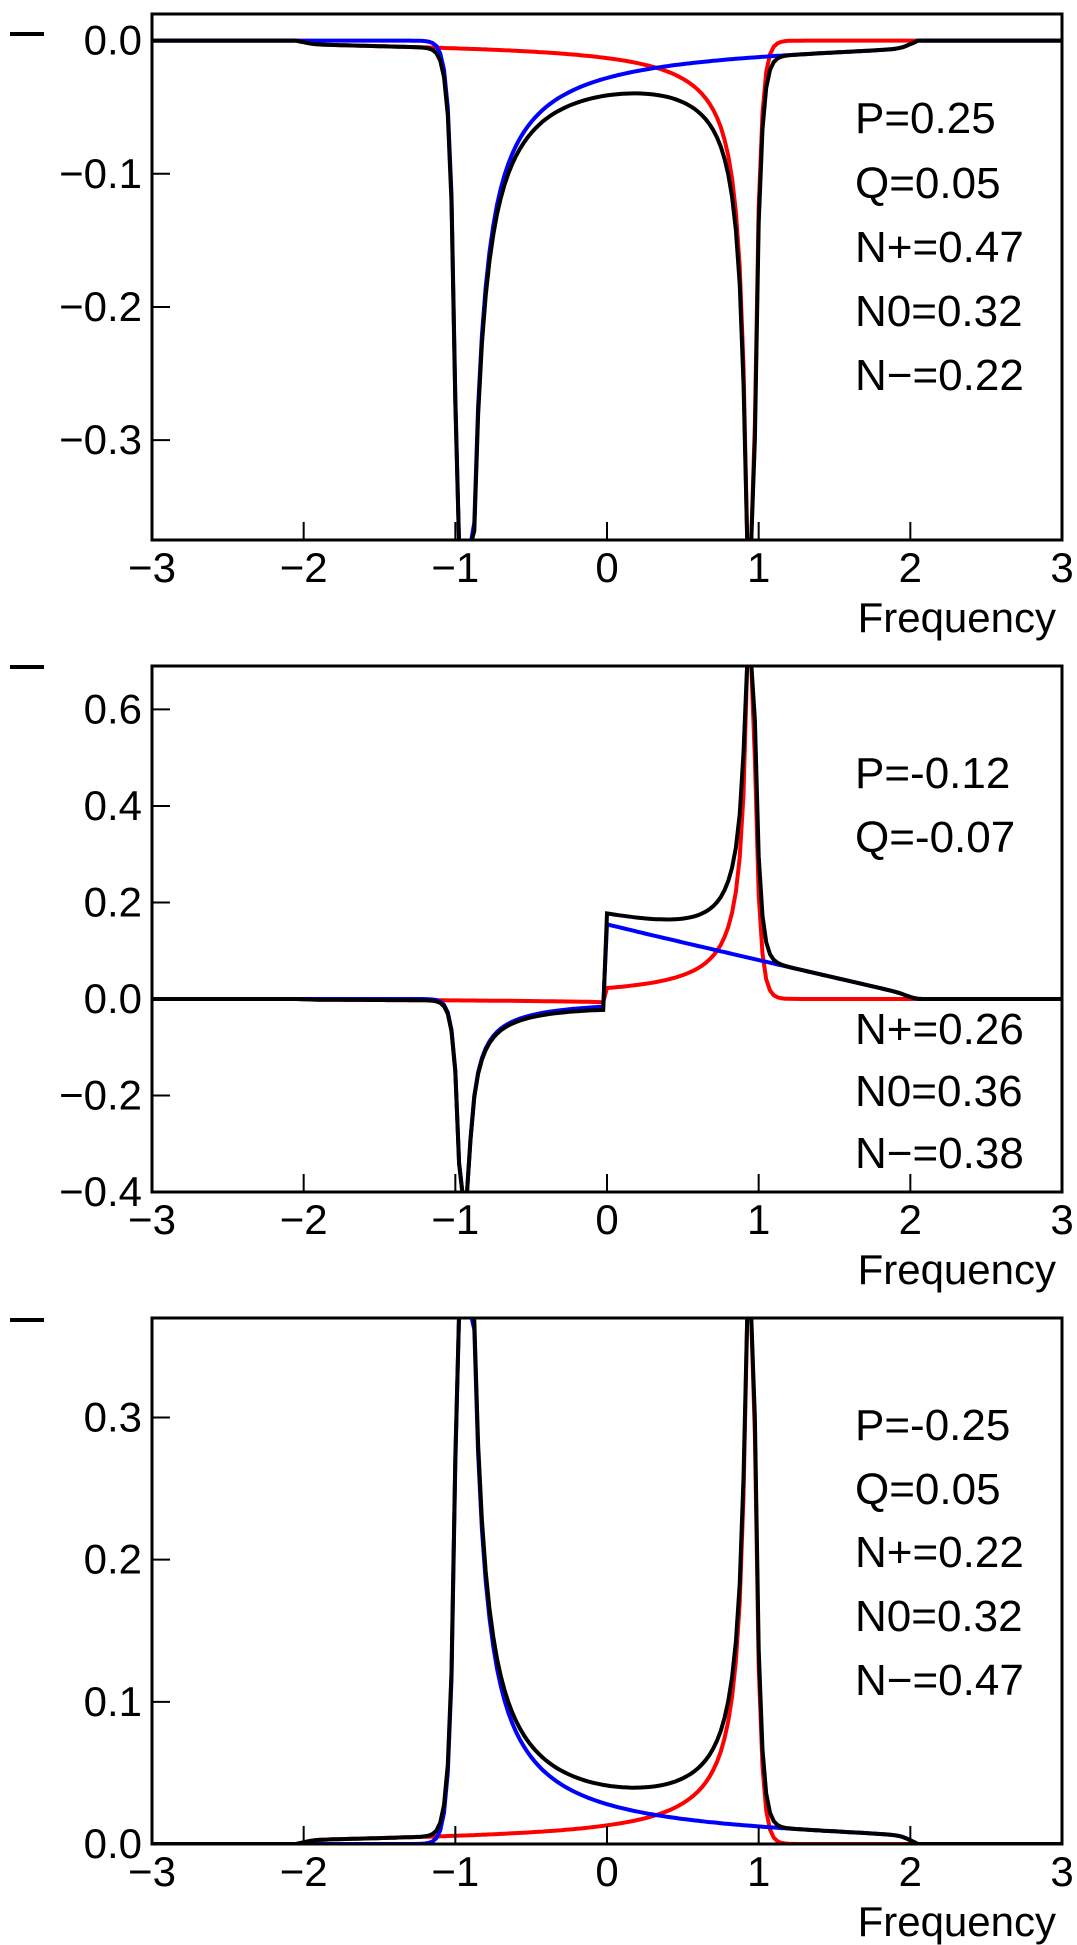 Image resolution: width=1077 pixels, height=1945 pixels. I want to click on param-label: N+=0.47, so click(939, 247).